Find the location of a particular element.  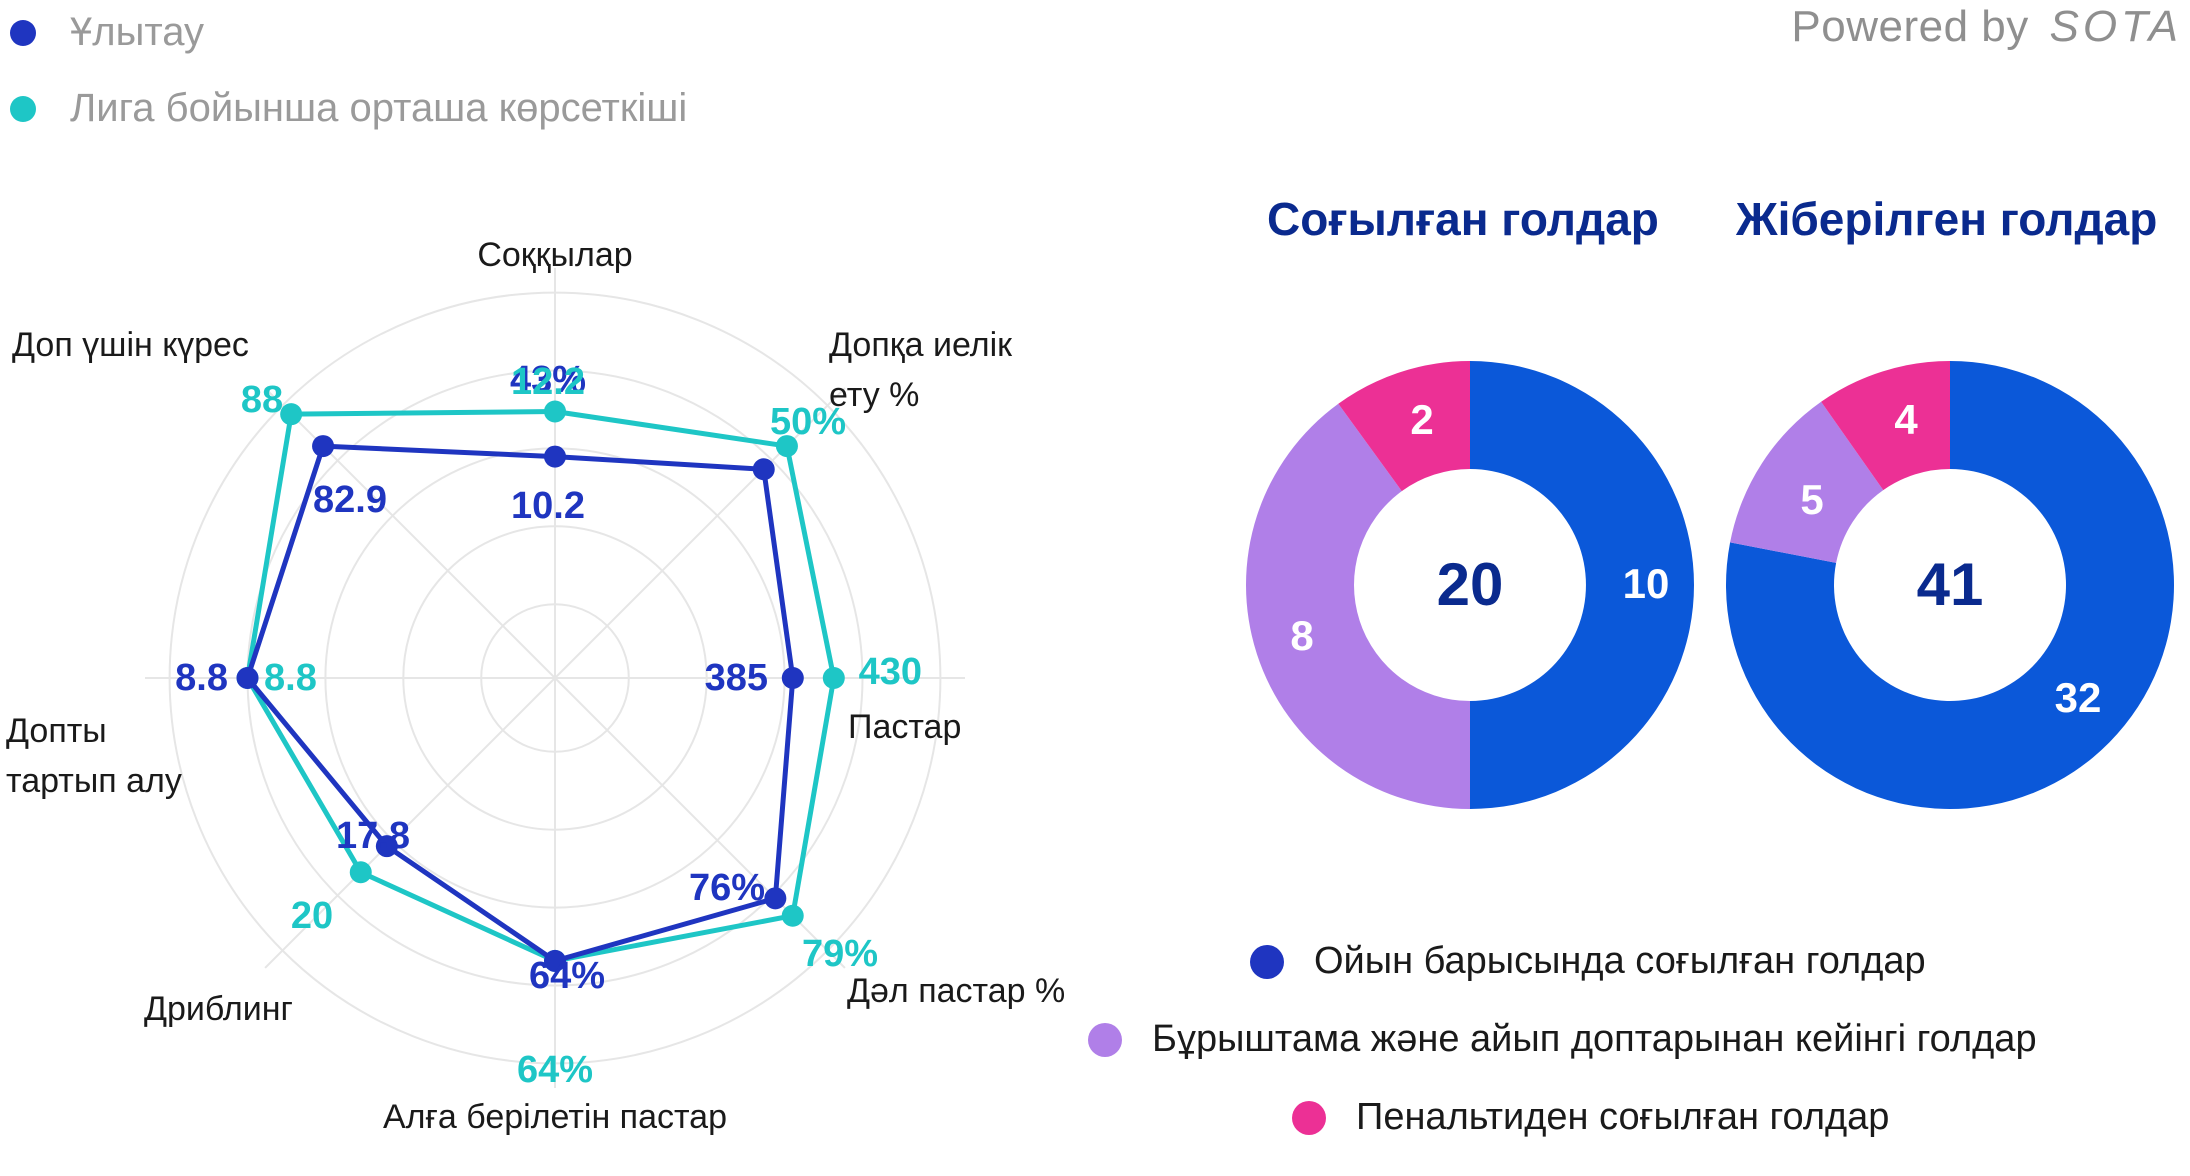

radar-value-label-0-5: 17.8 is located at coordinates (373, 836).